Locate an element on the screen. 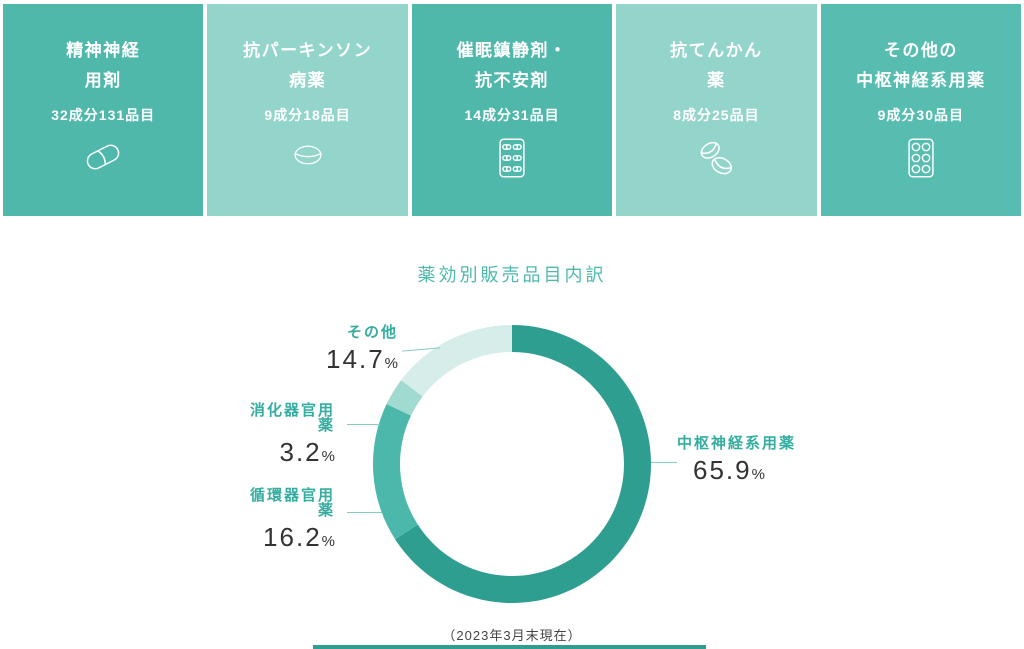  segment-value: 65.9% is located at coordinates (729, 470).